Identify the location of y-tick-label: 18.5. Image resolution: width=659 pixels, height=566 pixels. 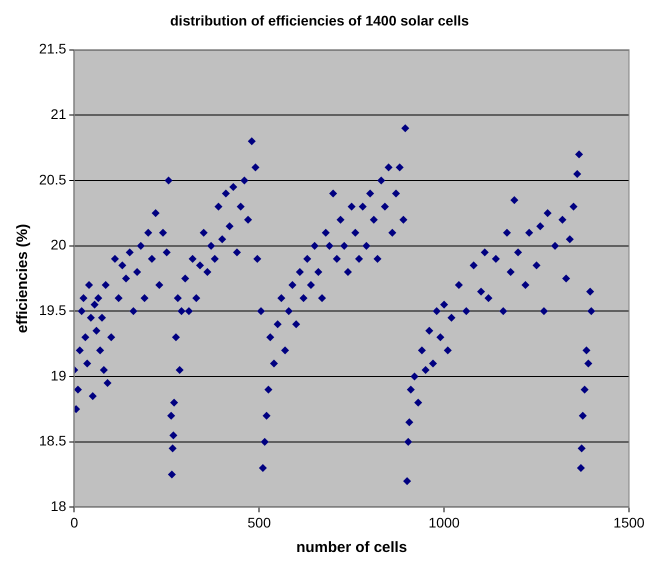
(52, 440).